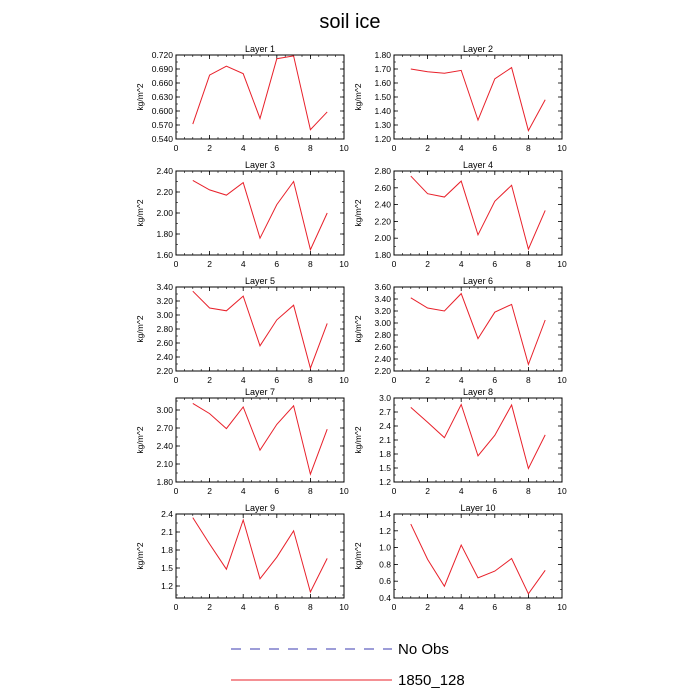 The width and height of the screenshot is (700, 700). I want to click on y-tick-label: 0.8, so click(385, 564).